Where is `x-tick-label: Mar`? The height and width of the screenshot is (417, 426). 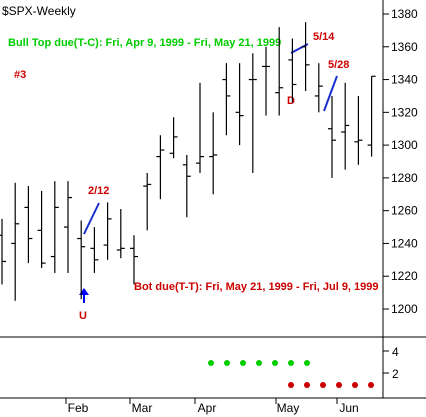
x-tick-label: Mar is located at coordinates (142, 408).